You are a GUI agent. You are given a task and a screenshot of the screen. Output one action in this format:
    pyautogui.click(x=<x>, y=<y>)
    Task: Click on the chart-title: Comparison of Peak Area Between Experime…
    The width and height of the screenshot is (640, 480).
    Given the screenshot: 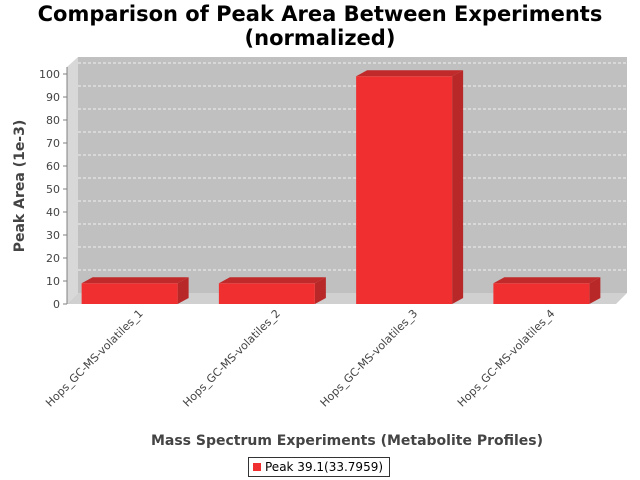 What is the action you would take?
    pyautogui.click(x=320, y=26)
    